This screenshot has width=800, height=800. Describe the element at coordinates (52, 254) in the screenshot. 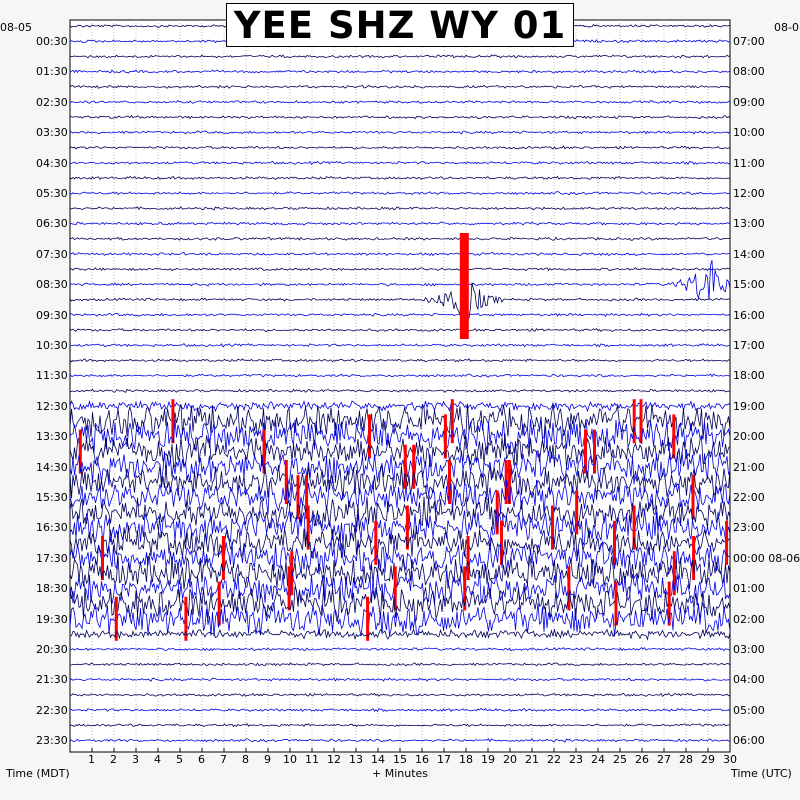

I see `left-time-label: 07:30` at that location.